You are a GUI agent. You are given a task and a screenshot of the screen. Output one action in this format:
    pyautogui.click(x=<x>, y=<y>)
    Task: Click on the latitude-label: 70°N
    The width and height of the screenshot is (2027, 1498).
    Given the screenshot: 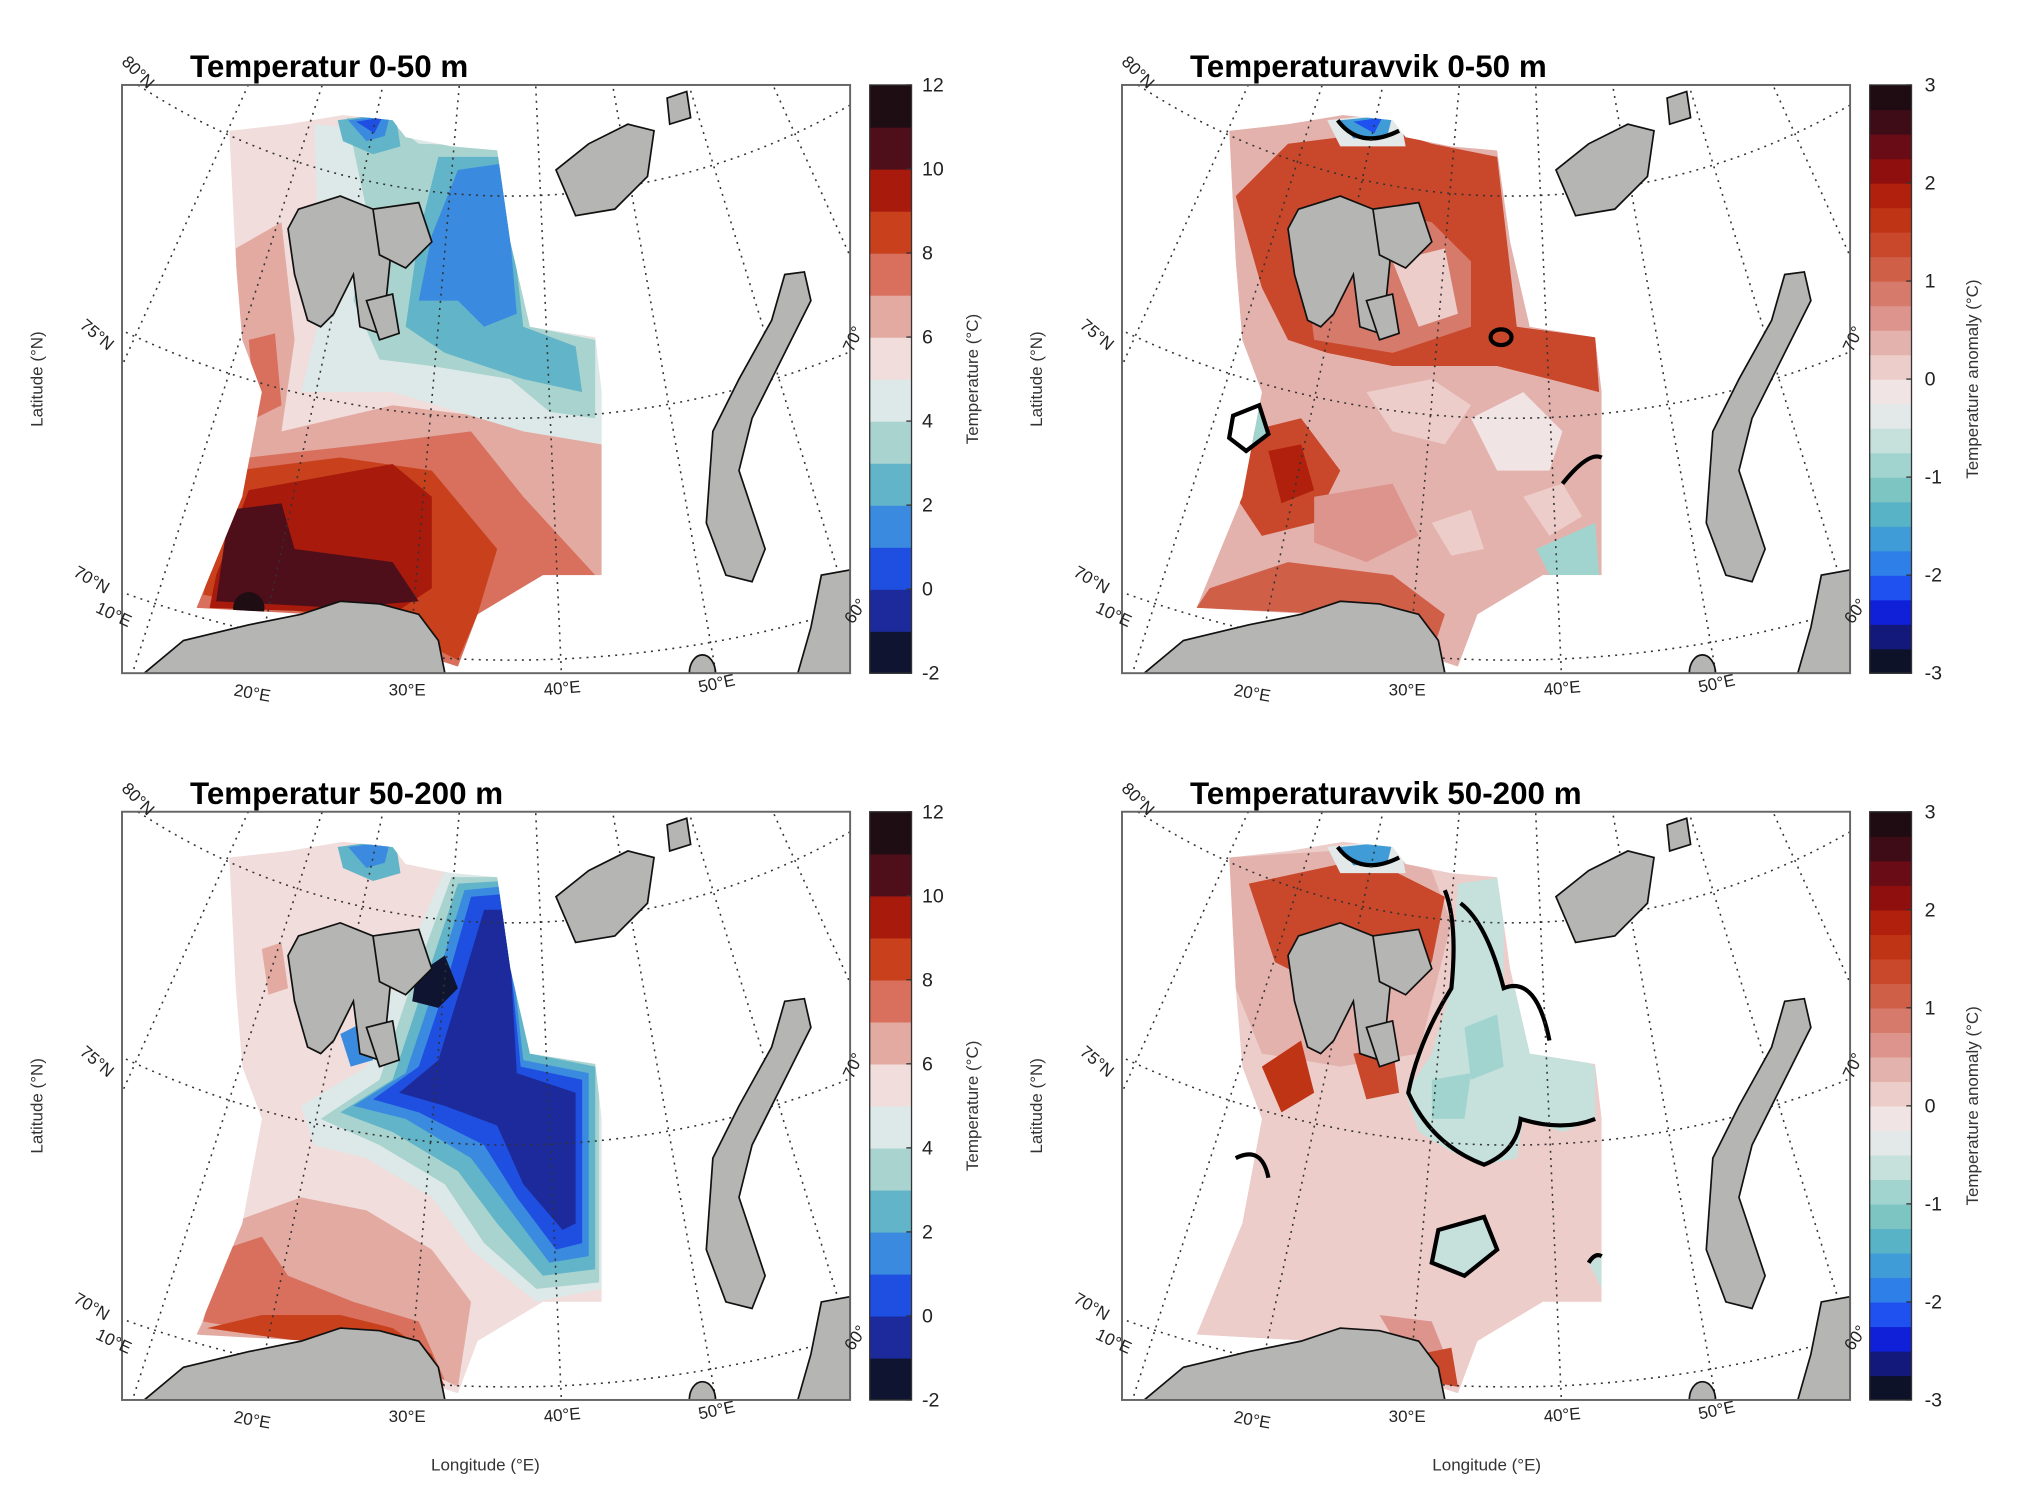 What is the action you would take?
    pyautogui.click(x=1091, y=1306)
    